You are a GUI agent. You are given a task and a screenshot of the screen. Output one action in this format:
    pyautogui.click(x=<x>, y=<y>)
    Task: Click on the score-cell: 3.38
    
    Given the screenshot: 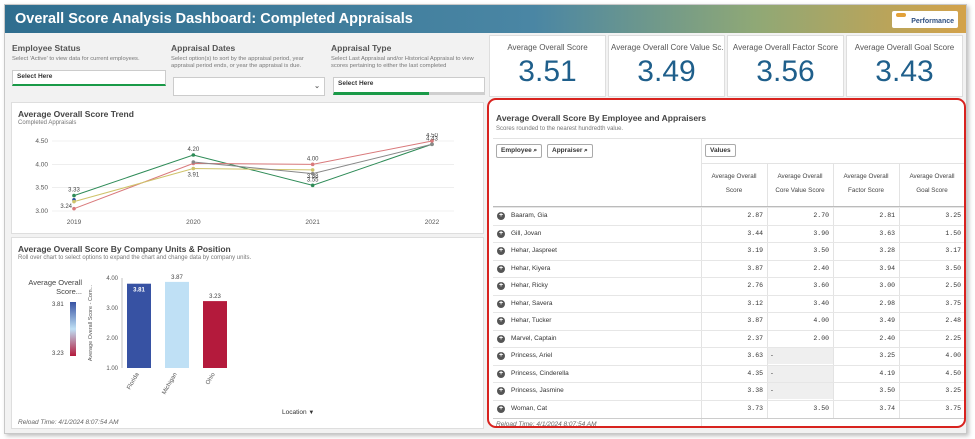 What is the action you would take?
    pyautogui.click(x=755, y=390)
    